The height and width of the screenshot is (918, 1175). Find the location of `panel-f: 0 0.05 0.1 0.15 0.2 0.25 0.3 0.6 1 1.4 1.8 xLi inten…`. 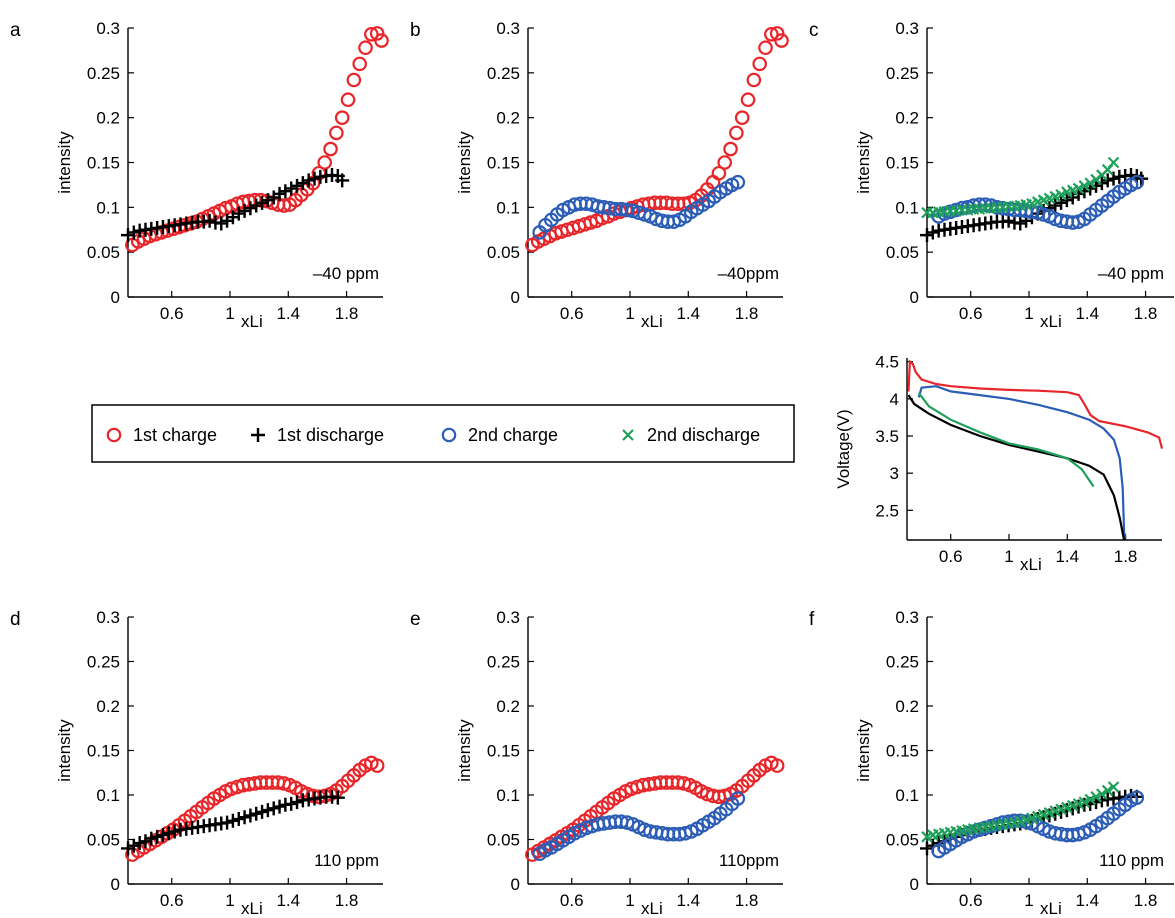

panel-f: 0 0.05 0.1 0.15 0.2 0.25 0.3 0.6 1 1.4 1.8 xLi inten… is located at coordinates (991, 763).